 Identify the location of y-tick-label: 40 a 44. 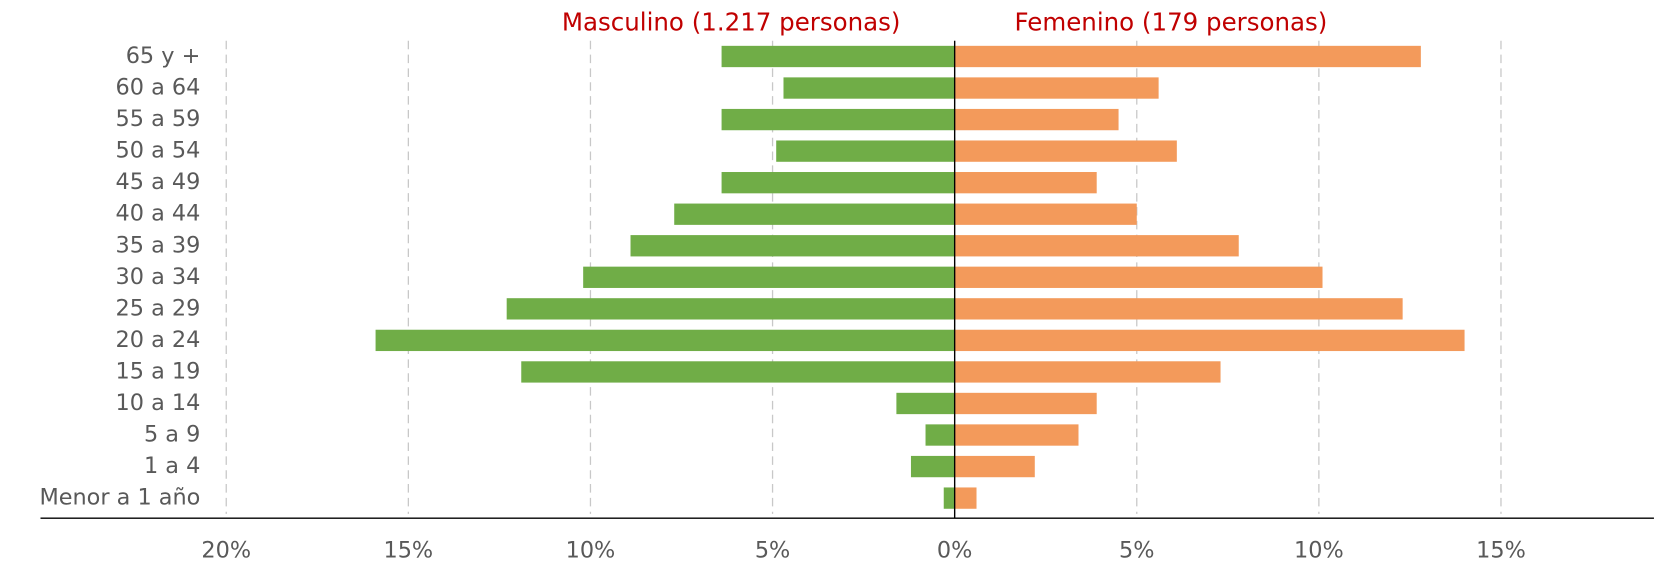
(158, 214).